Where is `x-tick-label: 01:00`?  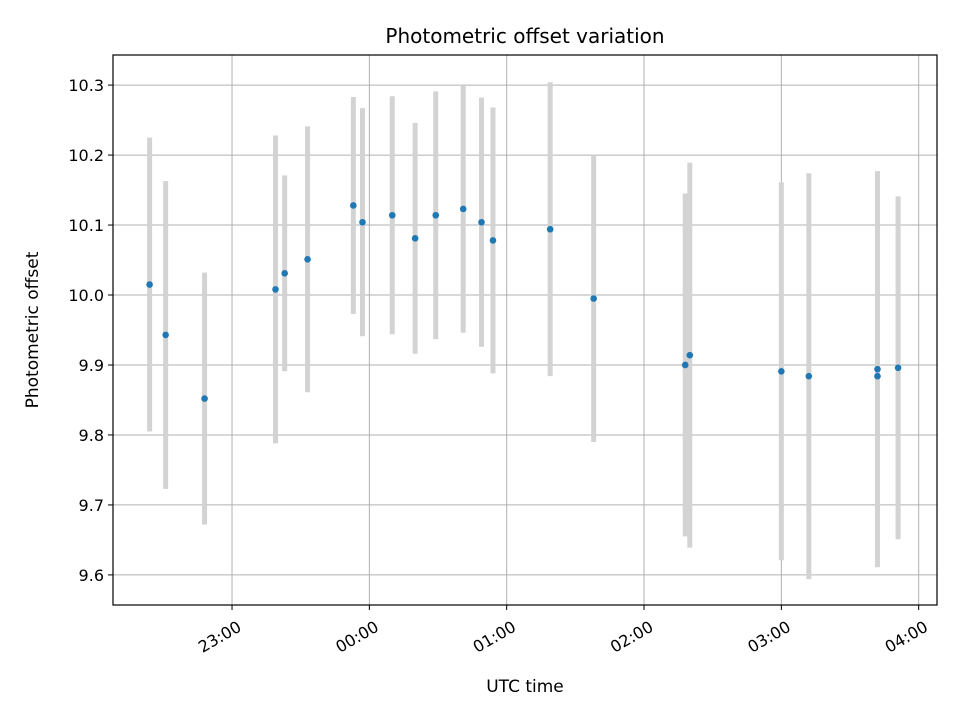
x-tick-label: 01:00 is located at coordinates (494, 637).